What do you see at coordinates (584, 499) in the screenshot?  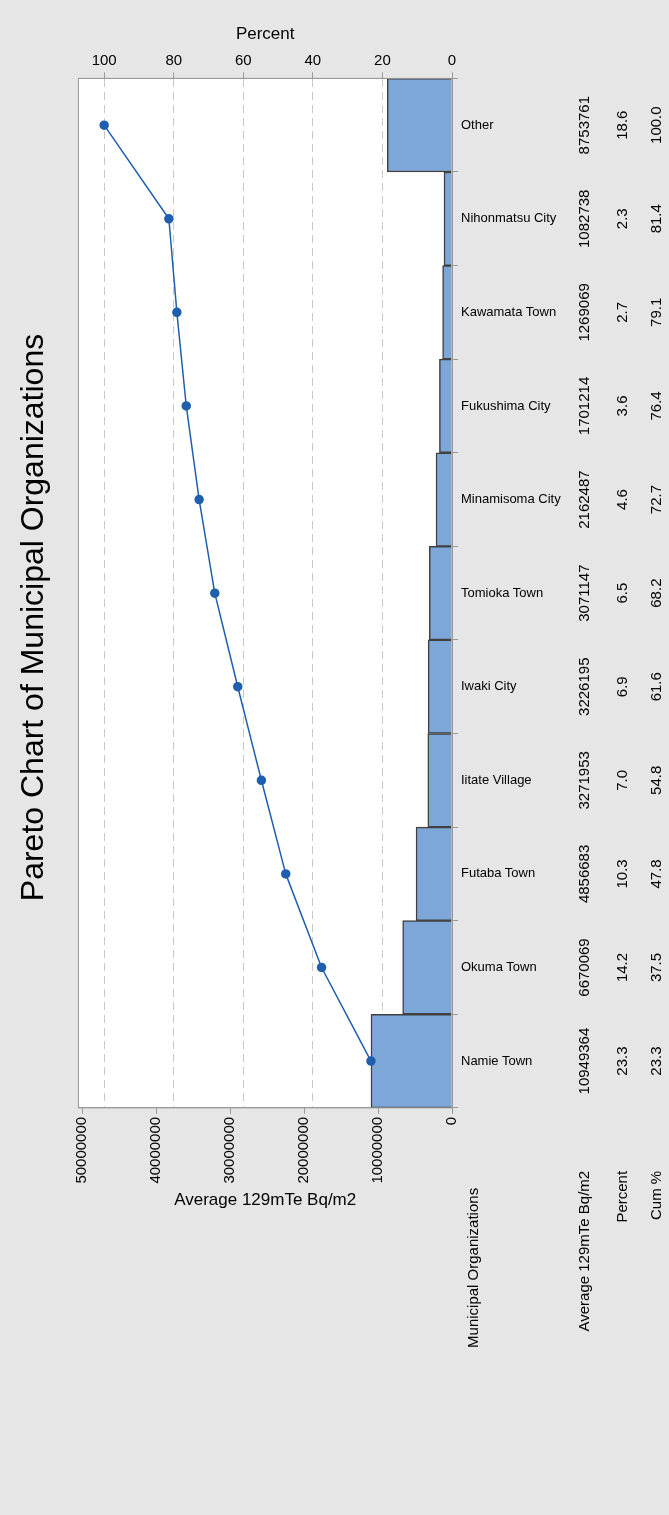 I see `data-label: 2162487` at bounding box center [584, 499].